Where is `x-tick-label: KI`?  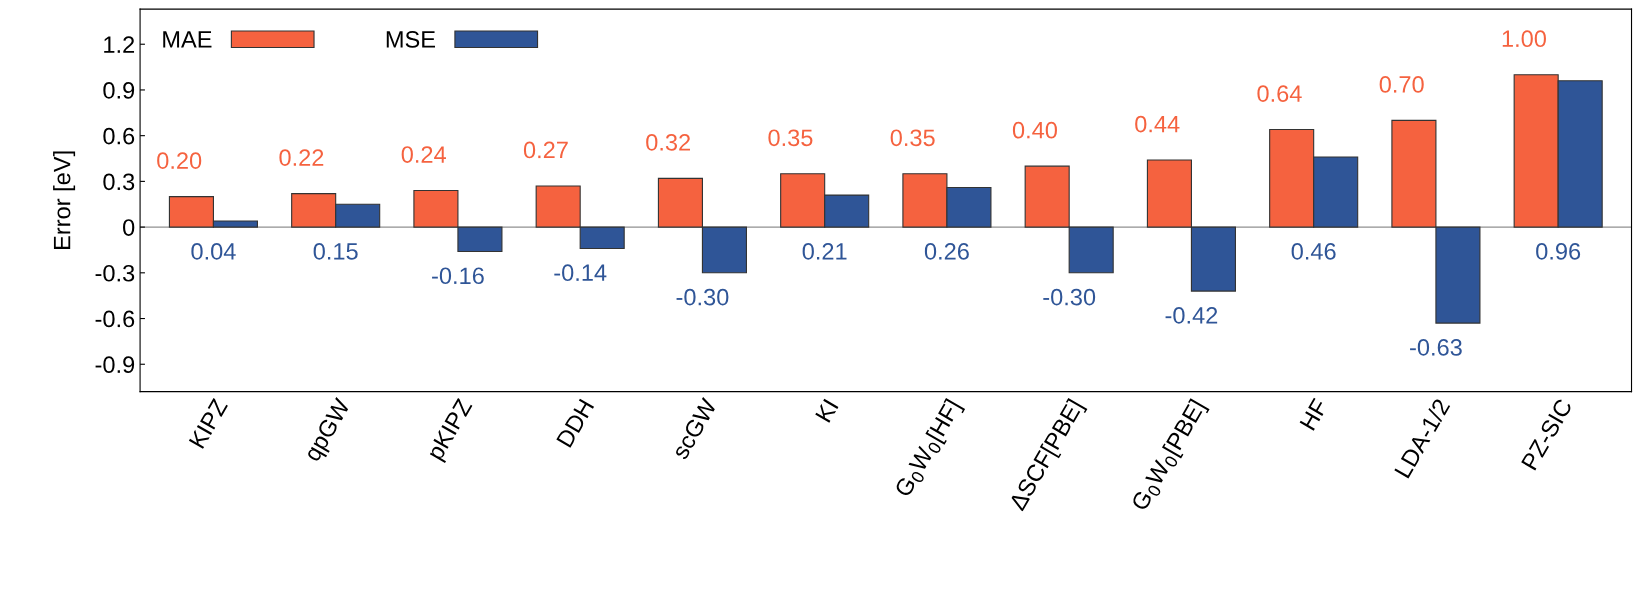
x-tick-label: KI is located at coordinates (827, 410).